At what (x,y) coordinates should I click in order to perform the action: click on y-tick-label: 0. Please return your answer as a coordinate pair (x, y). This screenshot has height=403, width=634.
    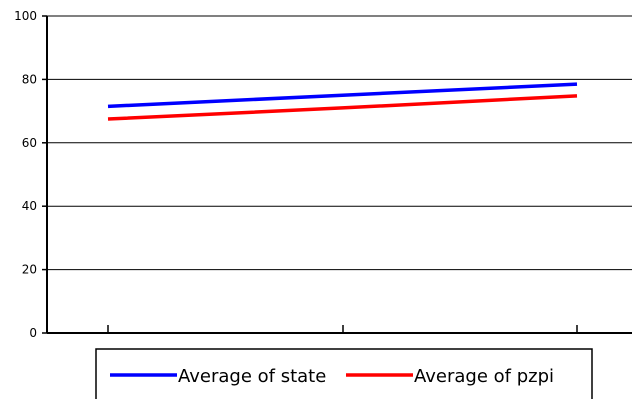
    Looking at the image, I should click on (33, 333).